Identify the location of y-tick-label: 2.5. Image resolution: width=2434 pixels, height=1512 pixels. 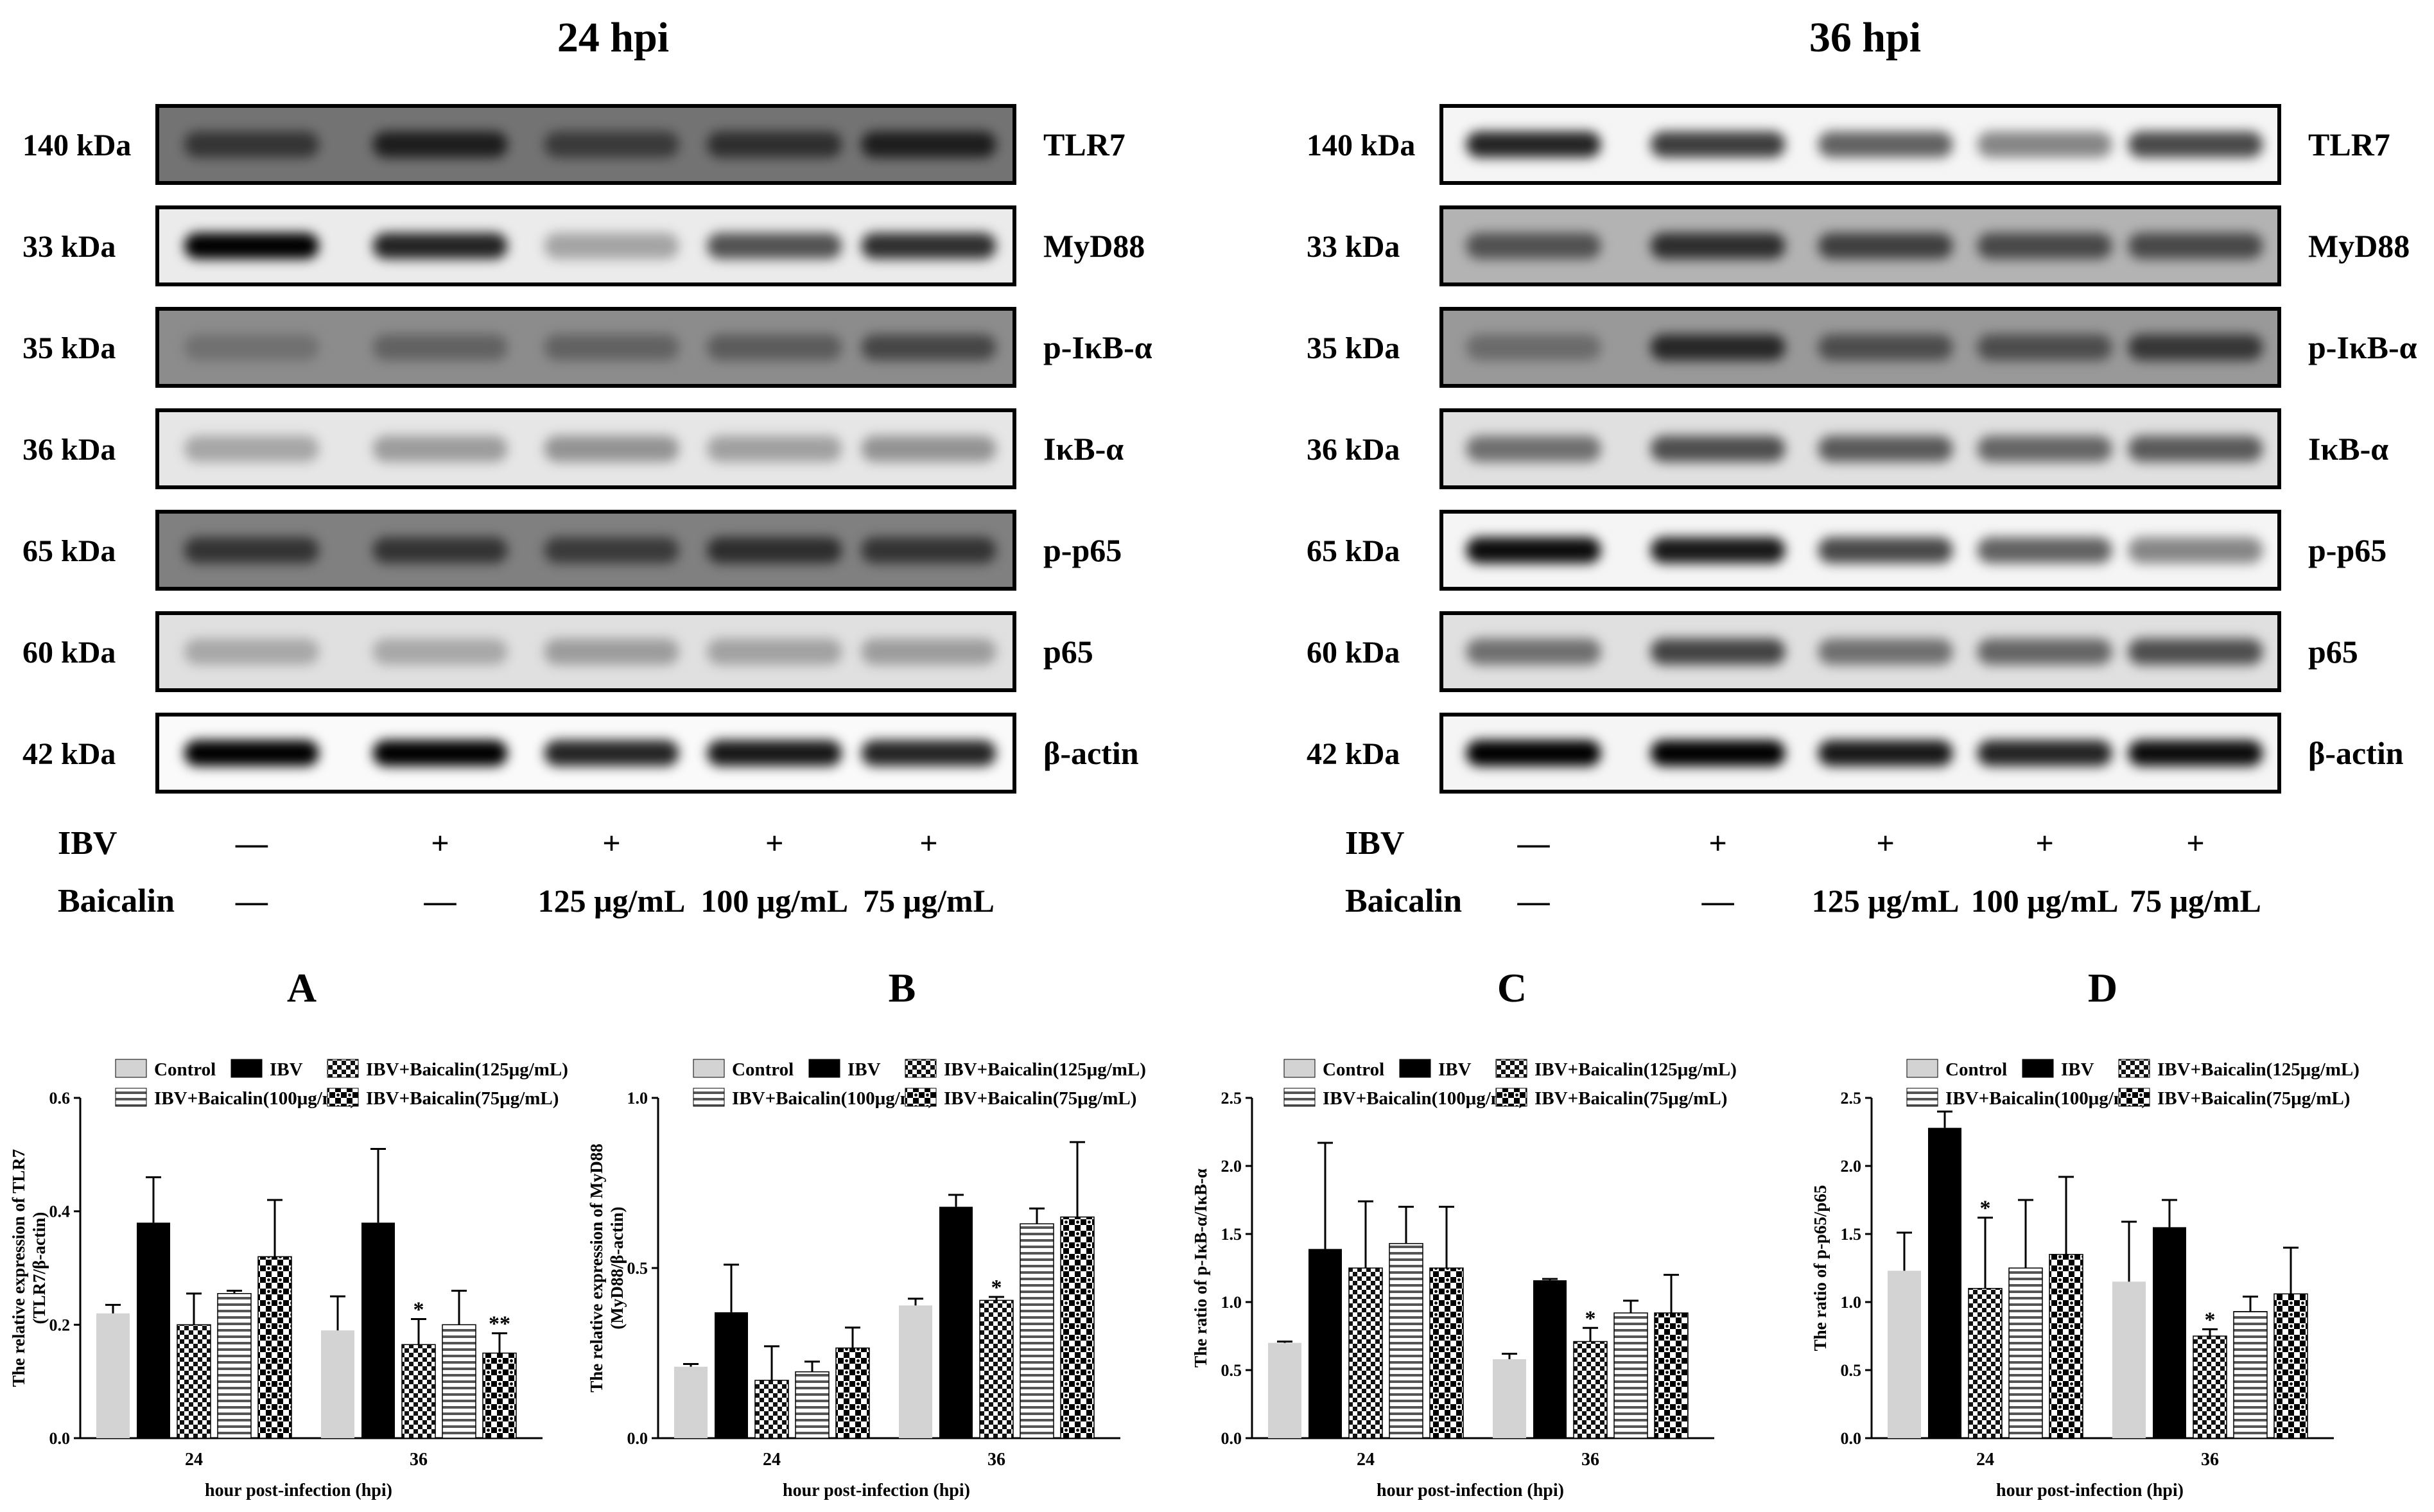
(1851, 1098).